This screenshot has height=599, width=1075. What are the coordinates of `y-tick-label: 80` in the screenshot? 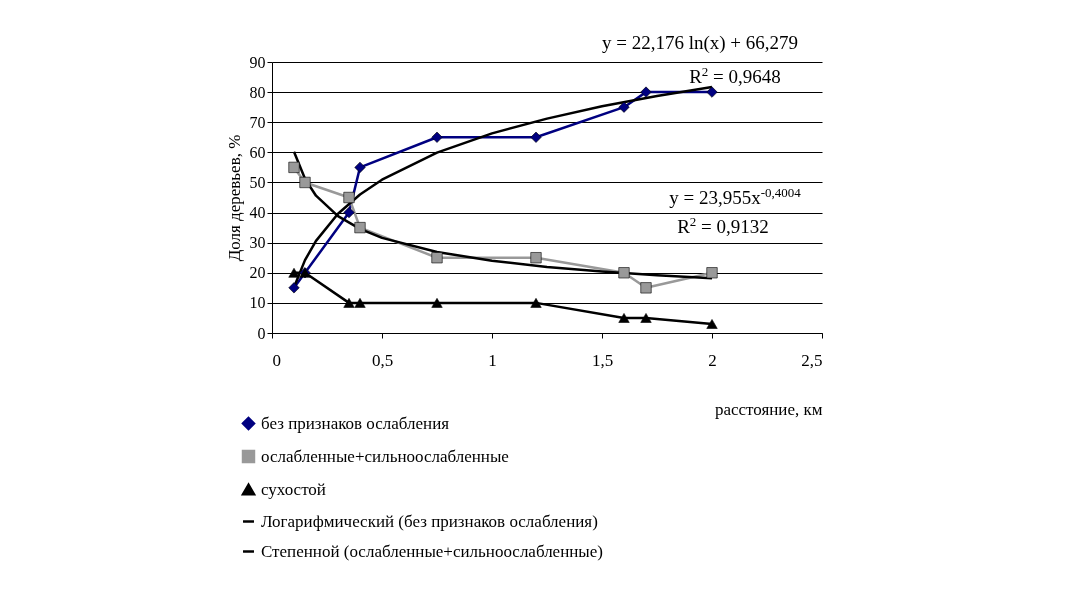 It's located at (257, 92).